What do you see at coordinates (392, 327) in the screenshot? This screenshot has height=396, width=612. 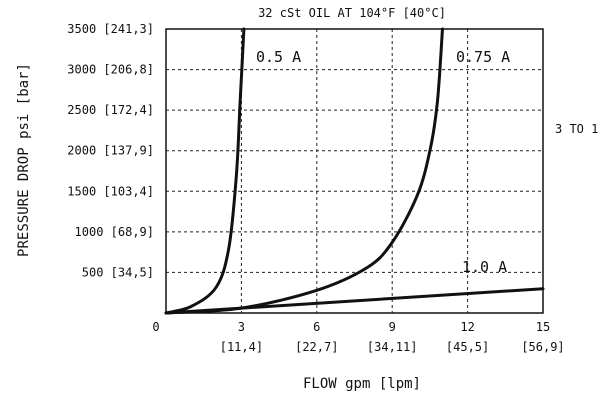 I see `x-tick-label: 9` at bounding box center [392, 327].